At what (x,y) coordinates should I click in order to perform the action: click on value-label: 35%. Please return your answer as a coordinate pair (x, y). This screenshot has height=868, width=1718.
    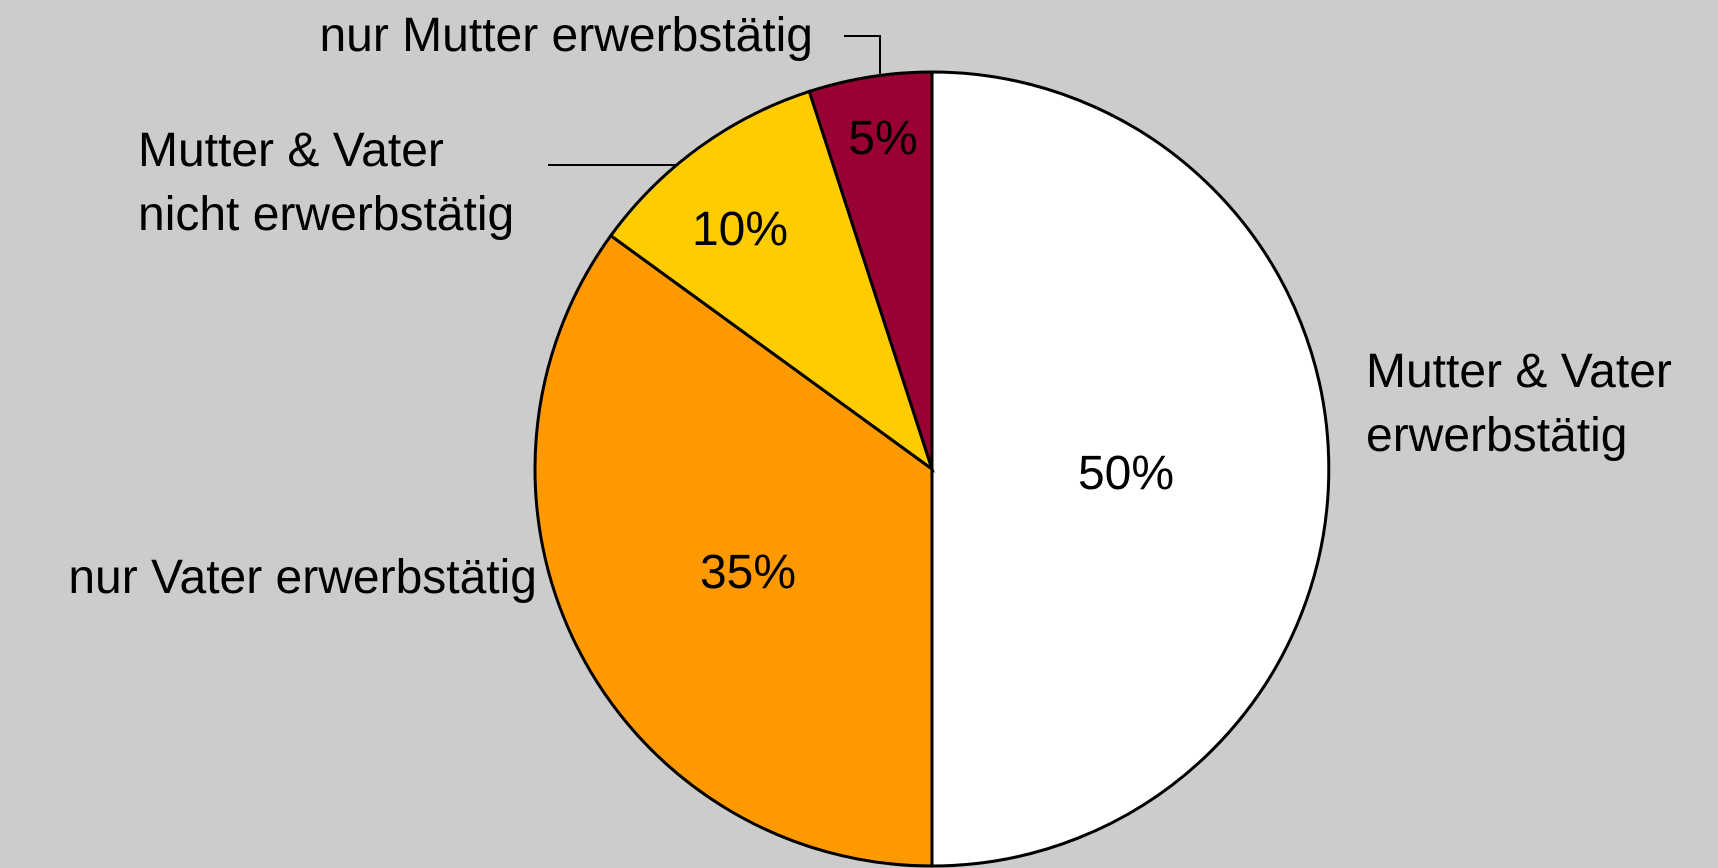
    Looking at the image, I should click on (748, 572).